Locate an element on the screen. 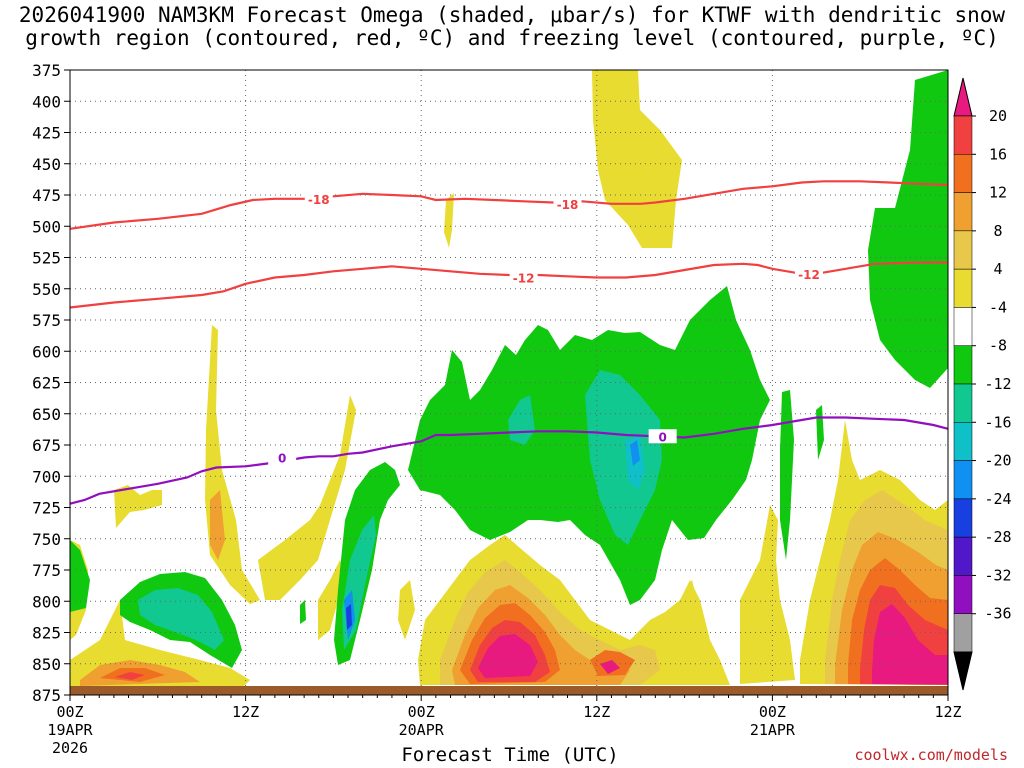 The image size is (1024, 768). colorbar-tick-label: -8 is located at coordinates (998, 346).